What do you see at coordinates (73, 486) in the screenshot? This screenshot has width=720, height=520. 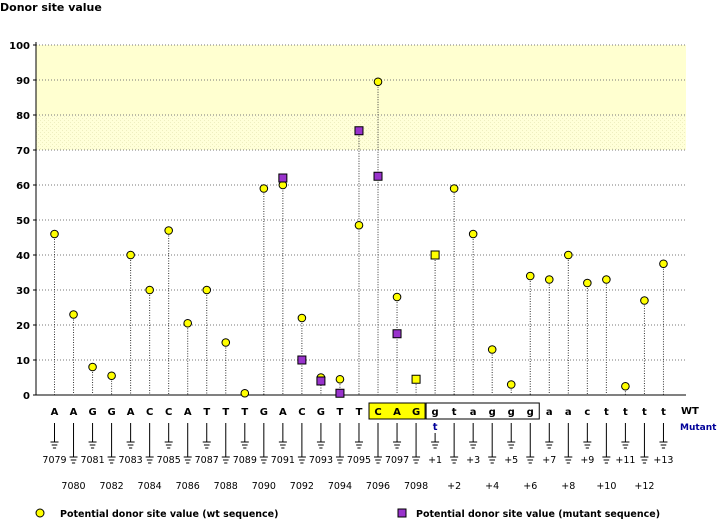 I see `position-label: 7080` at bounding box center [73, 486].